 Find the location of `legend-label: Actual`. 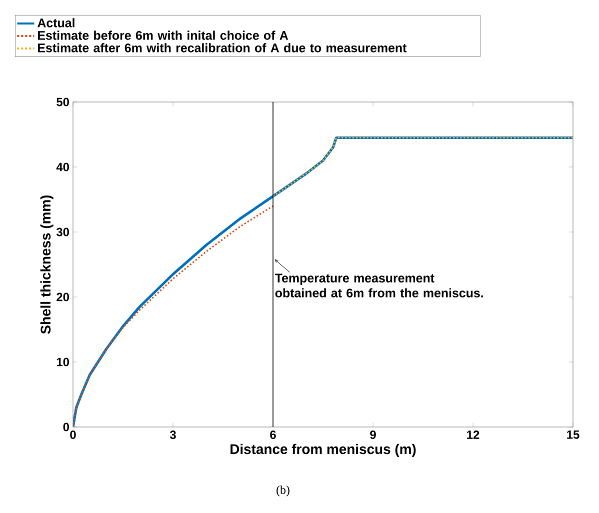

legend-label: Actual is located at coordinates (56, 23).